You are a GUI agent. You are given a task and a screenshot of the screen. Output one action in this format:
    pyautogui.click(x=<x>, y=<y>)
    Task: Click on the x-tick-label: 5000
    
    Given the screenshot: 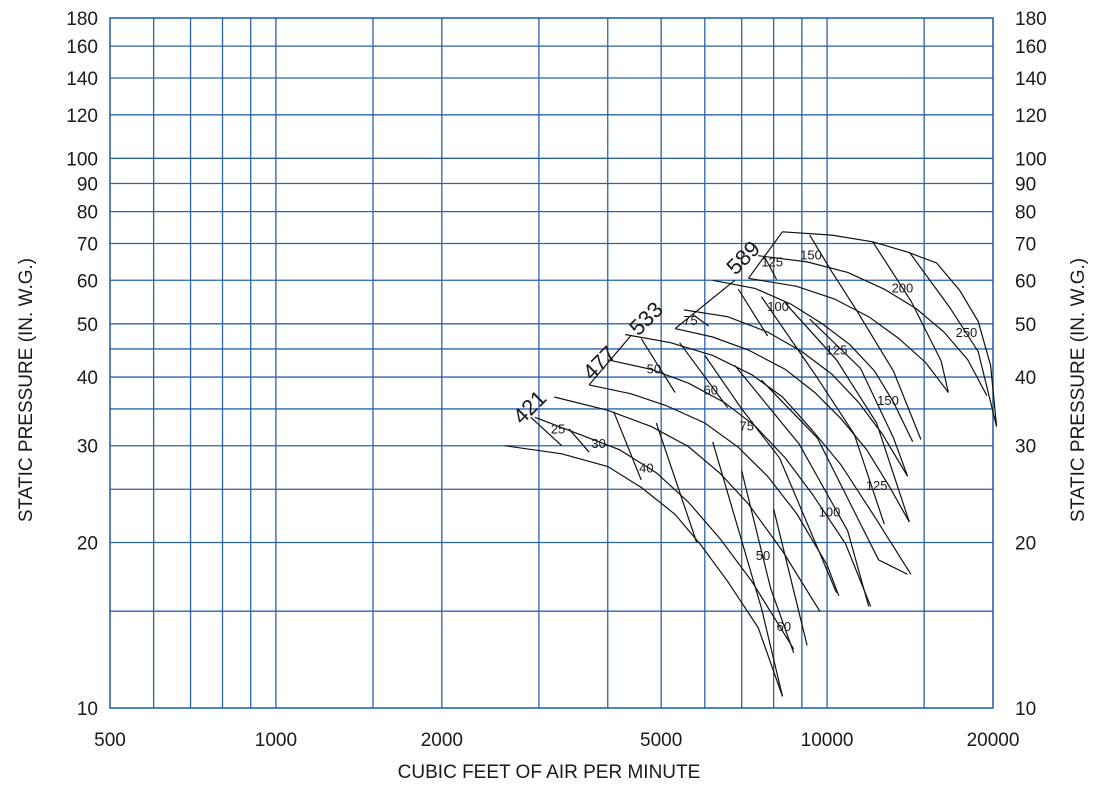 What is the action you would take?
    pyautogui.click(x=661, y=740)
    